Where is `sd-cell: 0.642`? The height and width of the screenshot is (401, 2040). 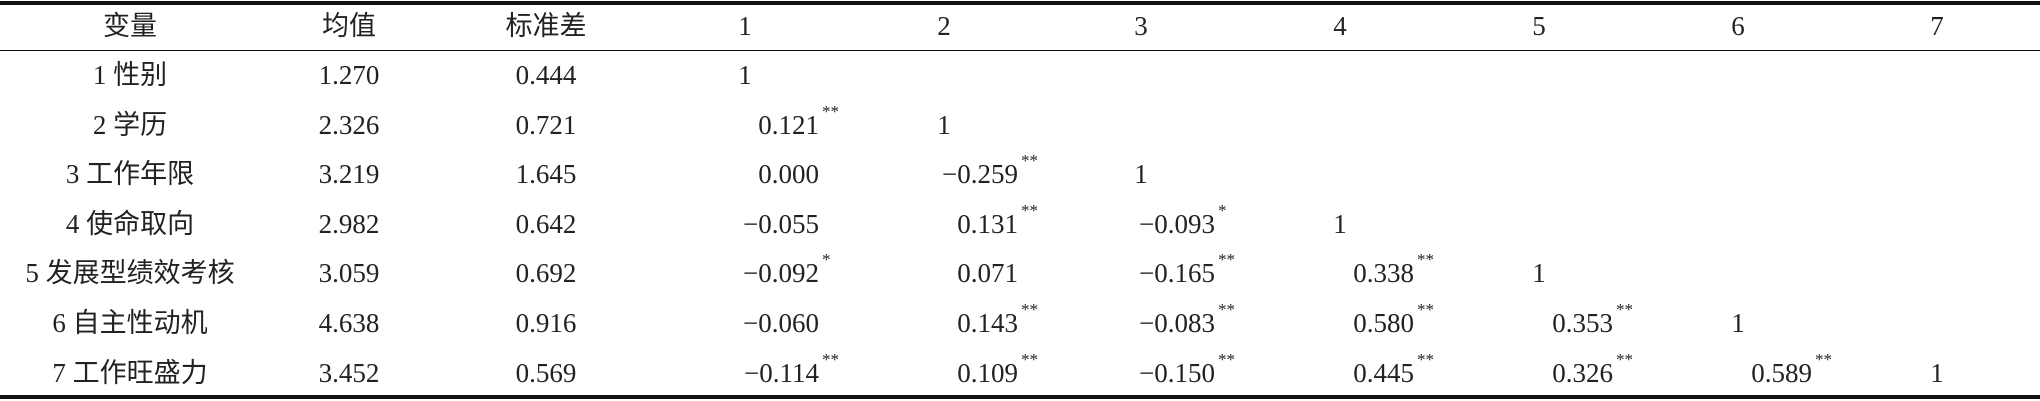
sd-cell: 0.642 is located at coordinates (546, 223).